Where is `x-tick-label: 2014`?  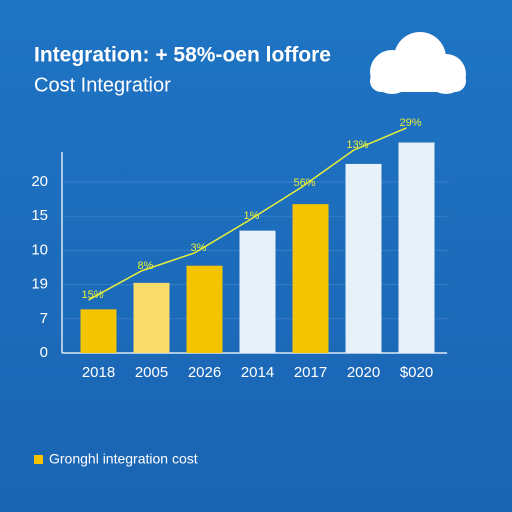
x-tick-label: 2014 is located at coordinates (257, 372).